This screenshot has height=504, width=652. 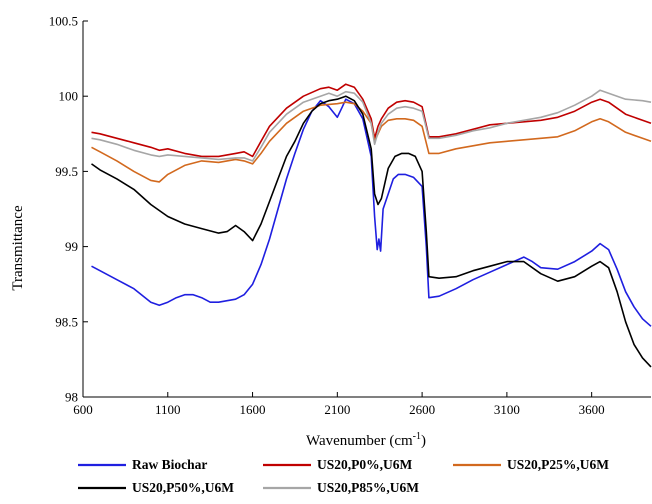 I want to click on y-tick-label: 100, so click(x=69, y=96).